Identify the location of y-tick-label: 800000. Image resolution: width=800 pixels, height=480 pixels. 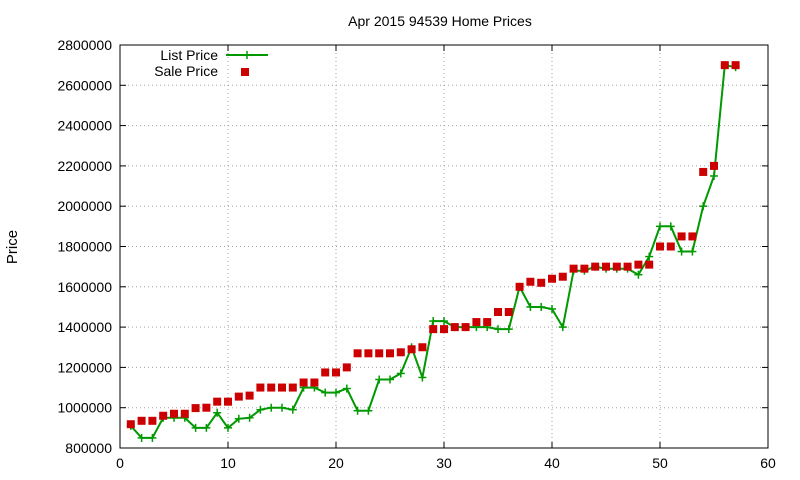
(88, 448).